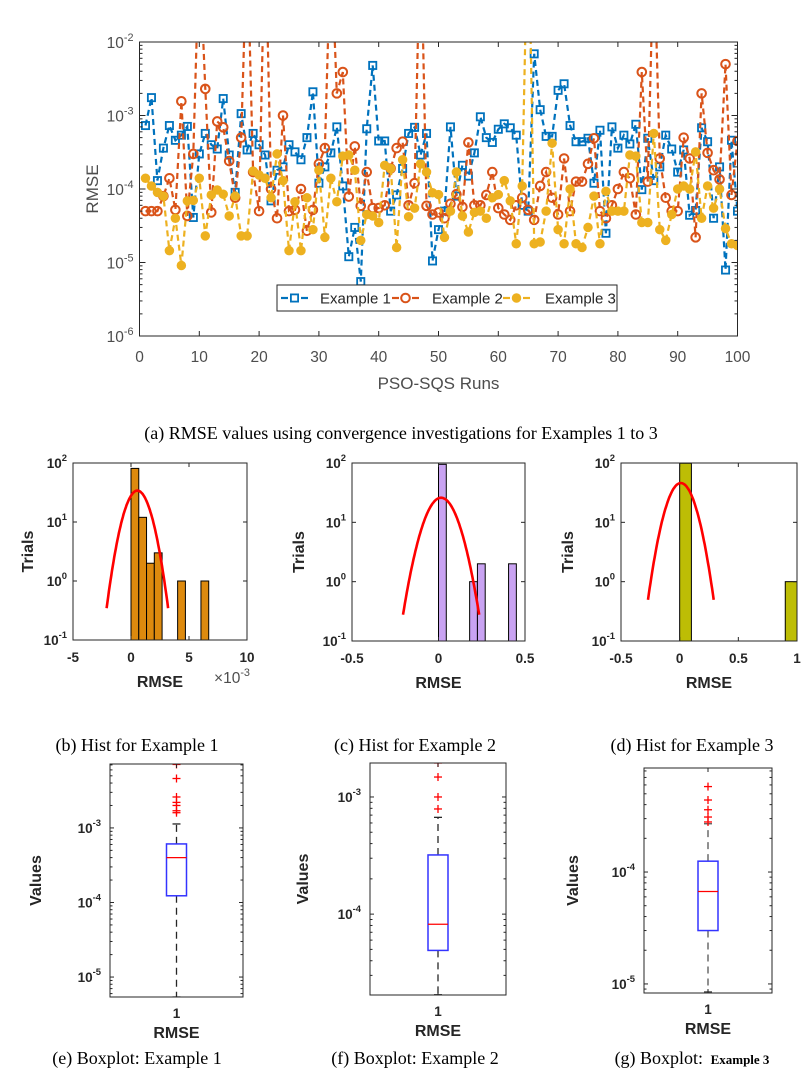 The height and width of the screenshot is (1082, 809). Describe the element at coordinates (246, 657) in the screenshot. I see `x-tick-label: 10` at that location.